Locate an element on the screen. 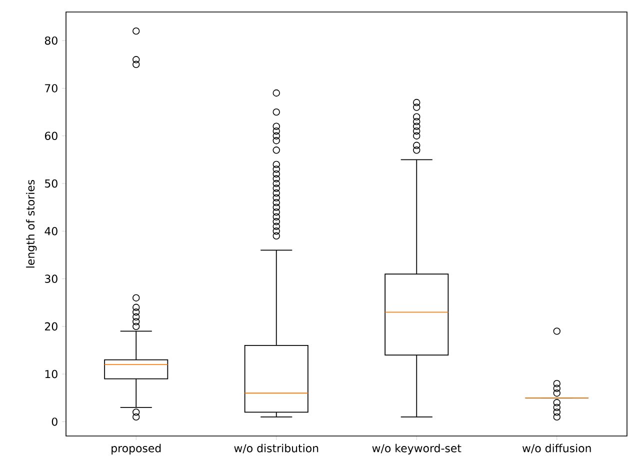 This screenshot has height=464, width=629. y-tick-label: 30 is located at coordinates (51, 278).